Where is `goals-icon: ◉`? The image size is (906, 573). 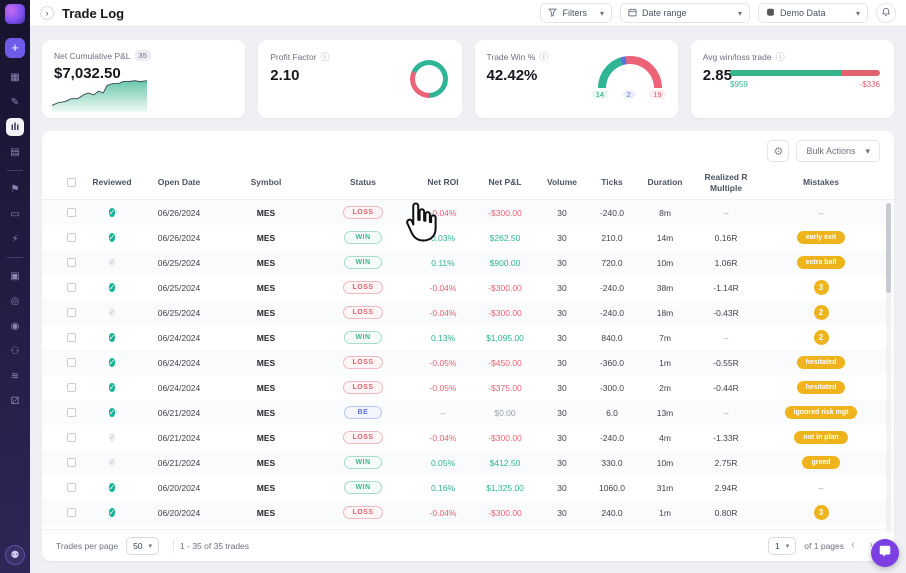
goals-icon: ◉ is located at coordinates (15, 326).